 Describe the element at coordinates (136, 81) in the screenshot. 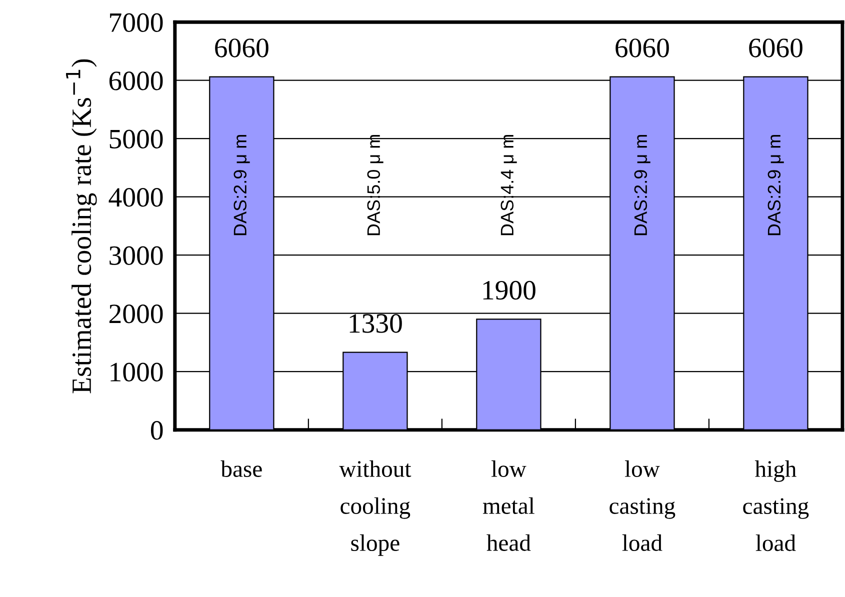

I see `y-tick-label: 6000` at that location.